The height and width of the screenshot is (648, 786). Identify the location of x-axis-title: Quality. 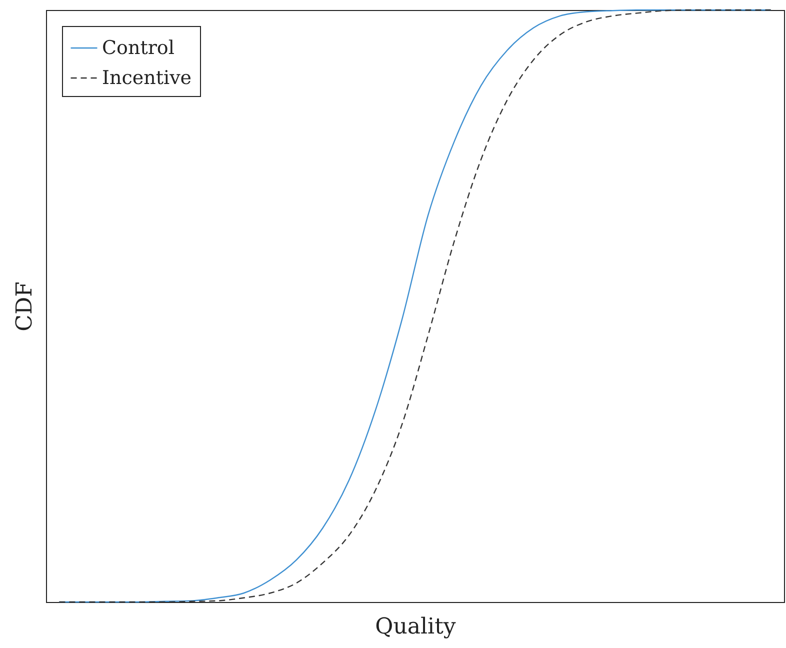
(415, 627).